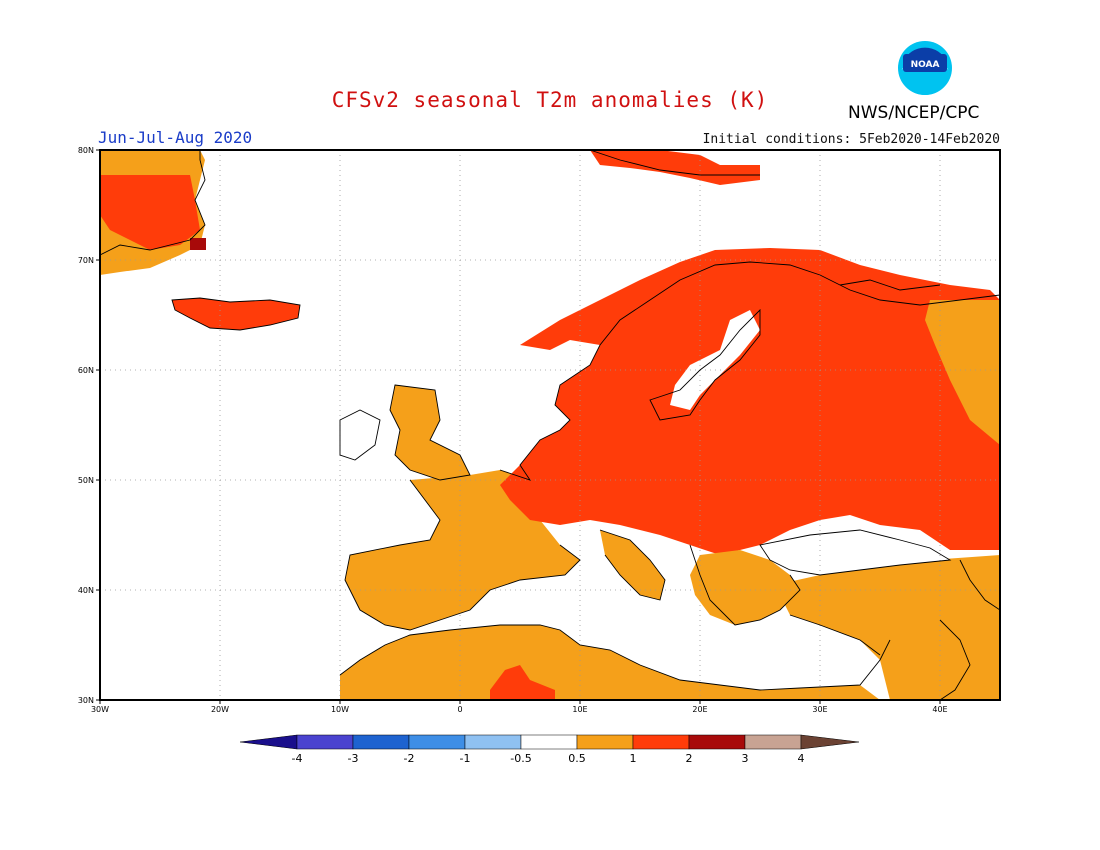 The image size is (1100, 850). What do you see at coordinates (86, 150) in the screenshot?
I see `lat-tick-label: 80N` at bounding box center [86, 150].